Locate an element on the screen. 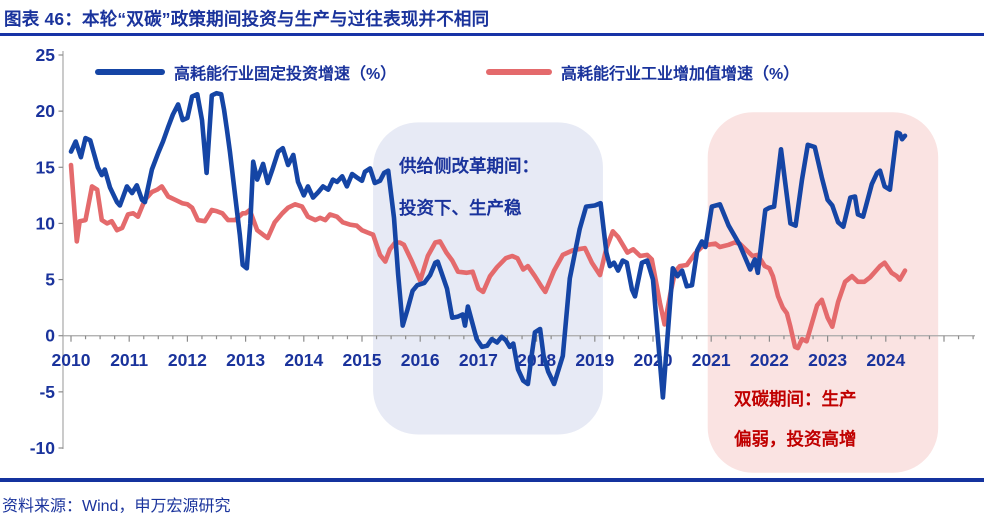 Image resolution: width=984 pixels, height=522 pixels. y-tick-label: 5 is located at coordinates (50, 280).